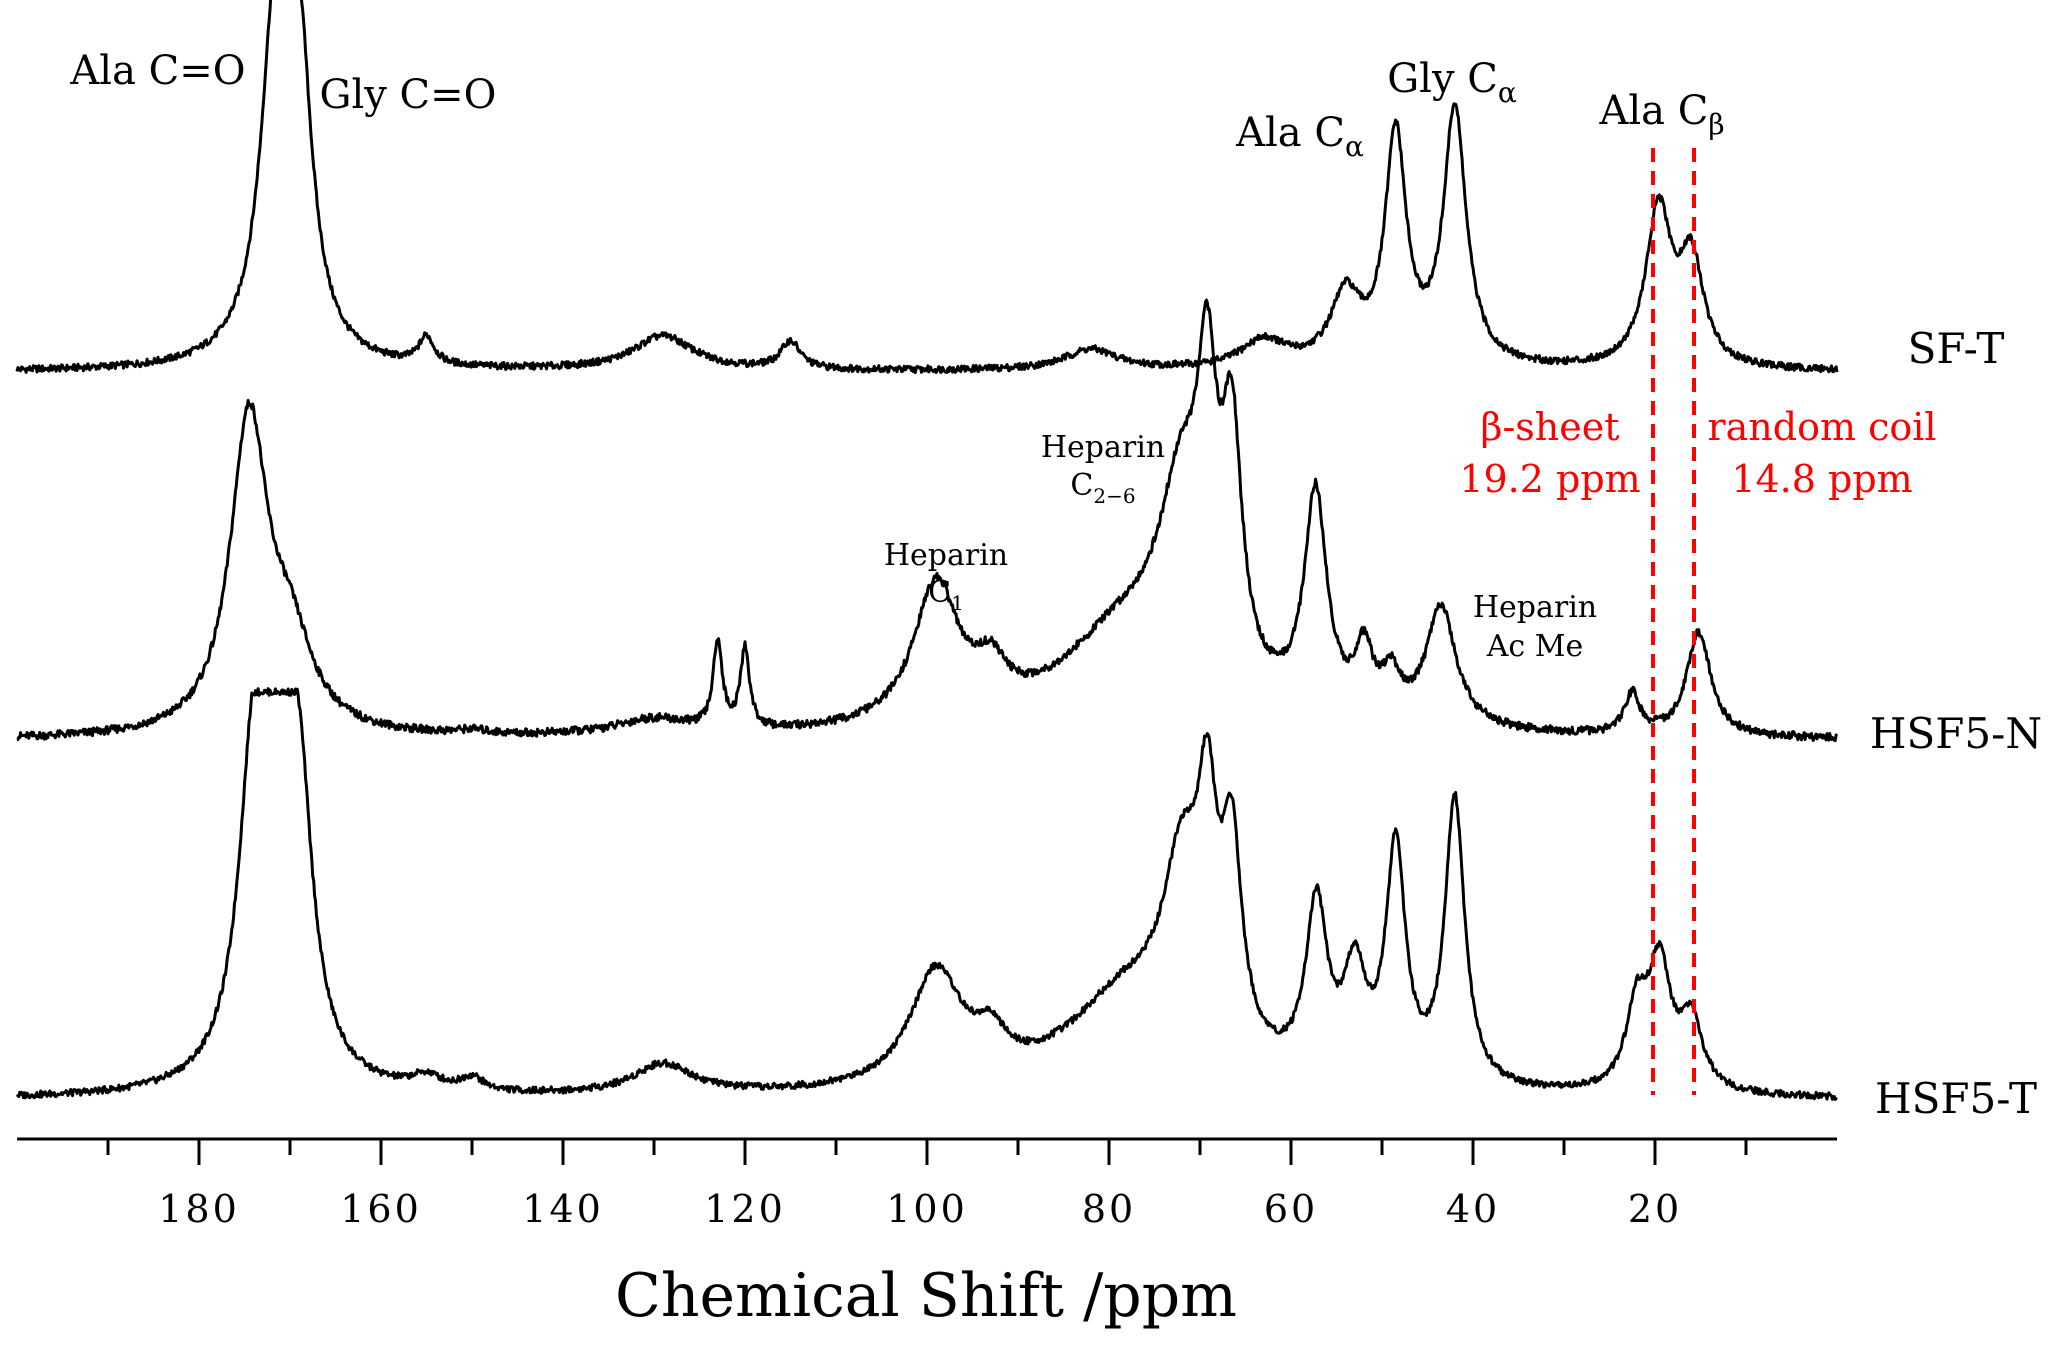 This screenshot has height=1353, width=2062. What do you see at coordinates (927, 1209) in the screenshot?
I see `x-tick-label-100: 100` at bounding box center [927, 1209].